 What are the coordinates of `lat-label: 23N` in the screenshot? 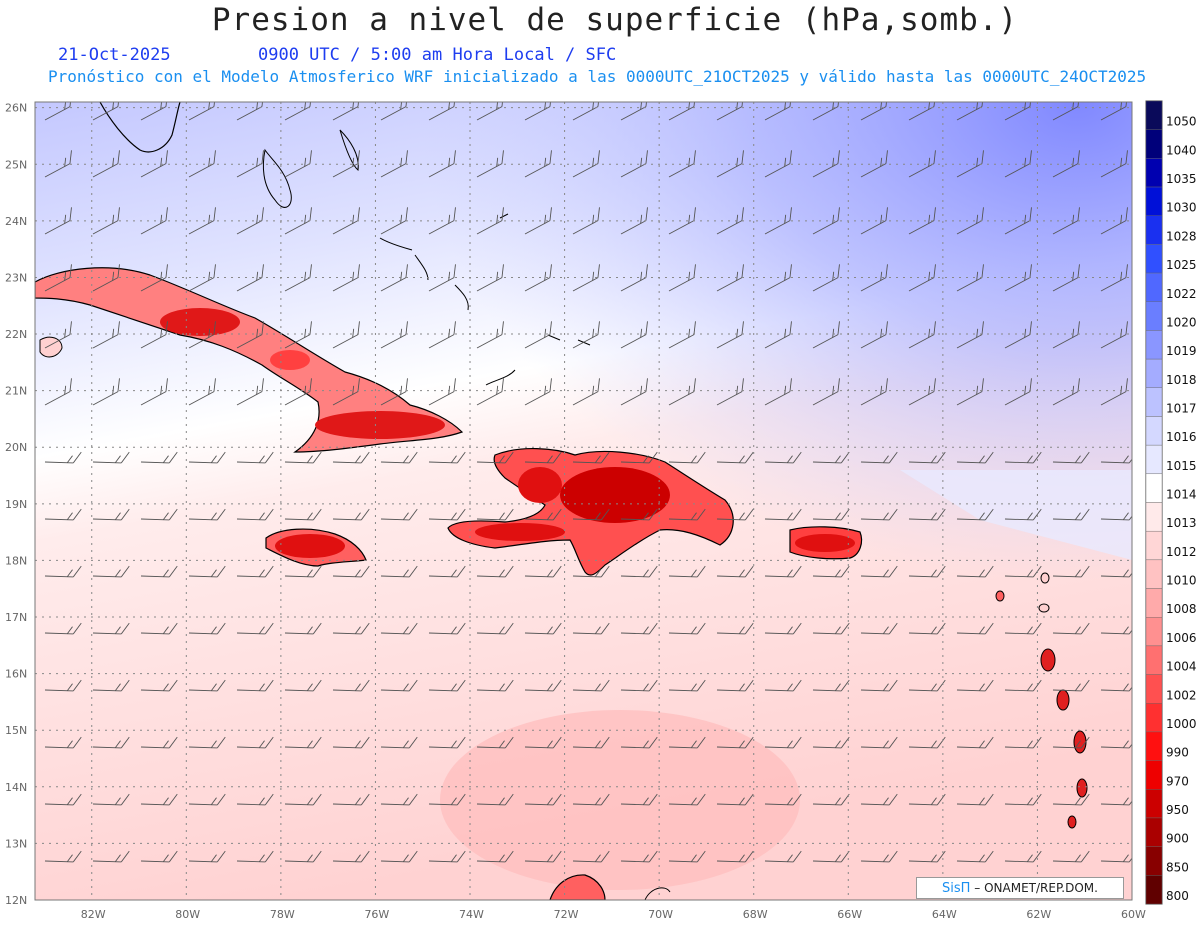 It's located at (16, 277).